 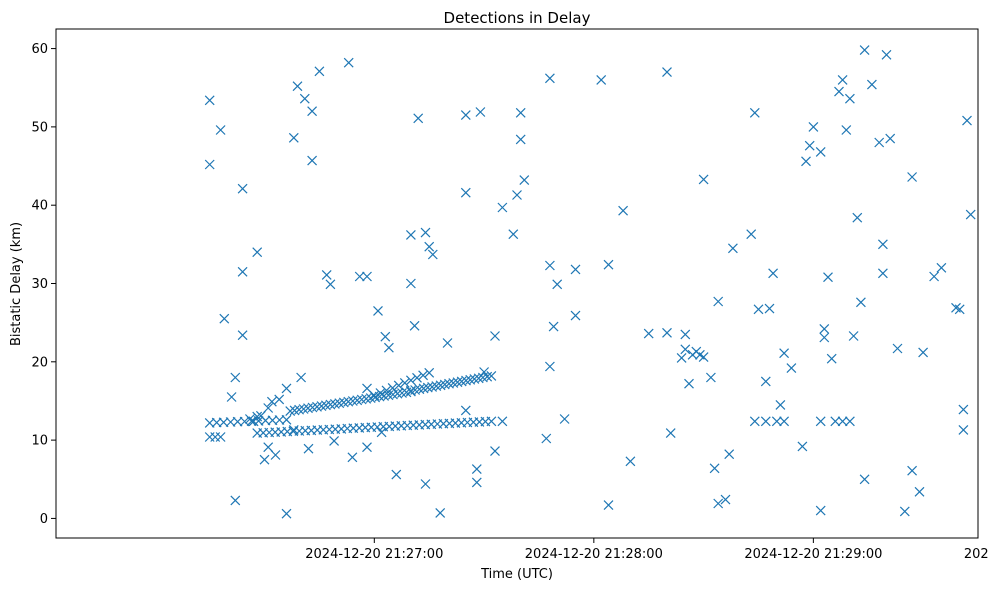 What do you see at coordinates (517, 18) in the screenshot?
I see `chart-title: Detections in Delay` at bounding box center [517, 18].